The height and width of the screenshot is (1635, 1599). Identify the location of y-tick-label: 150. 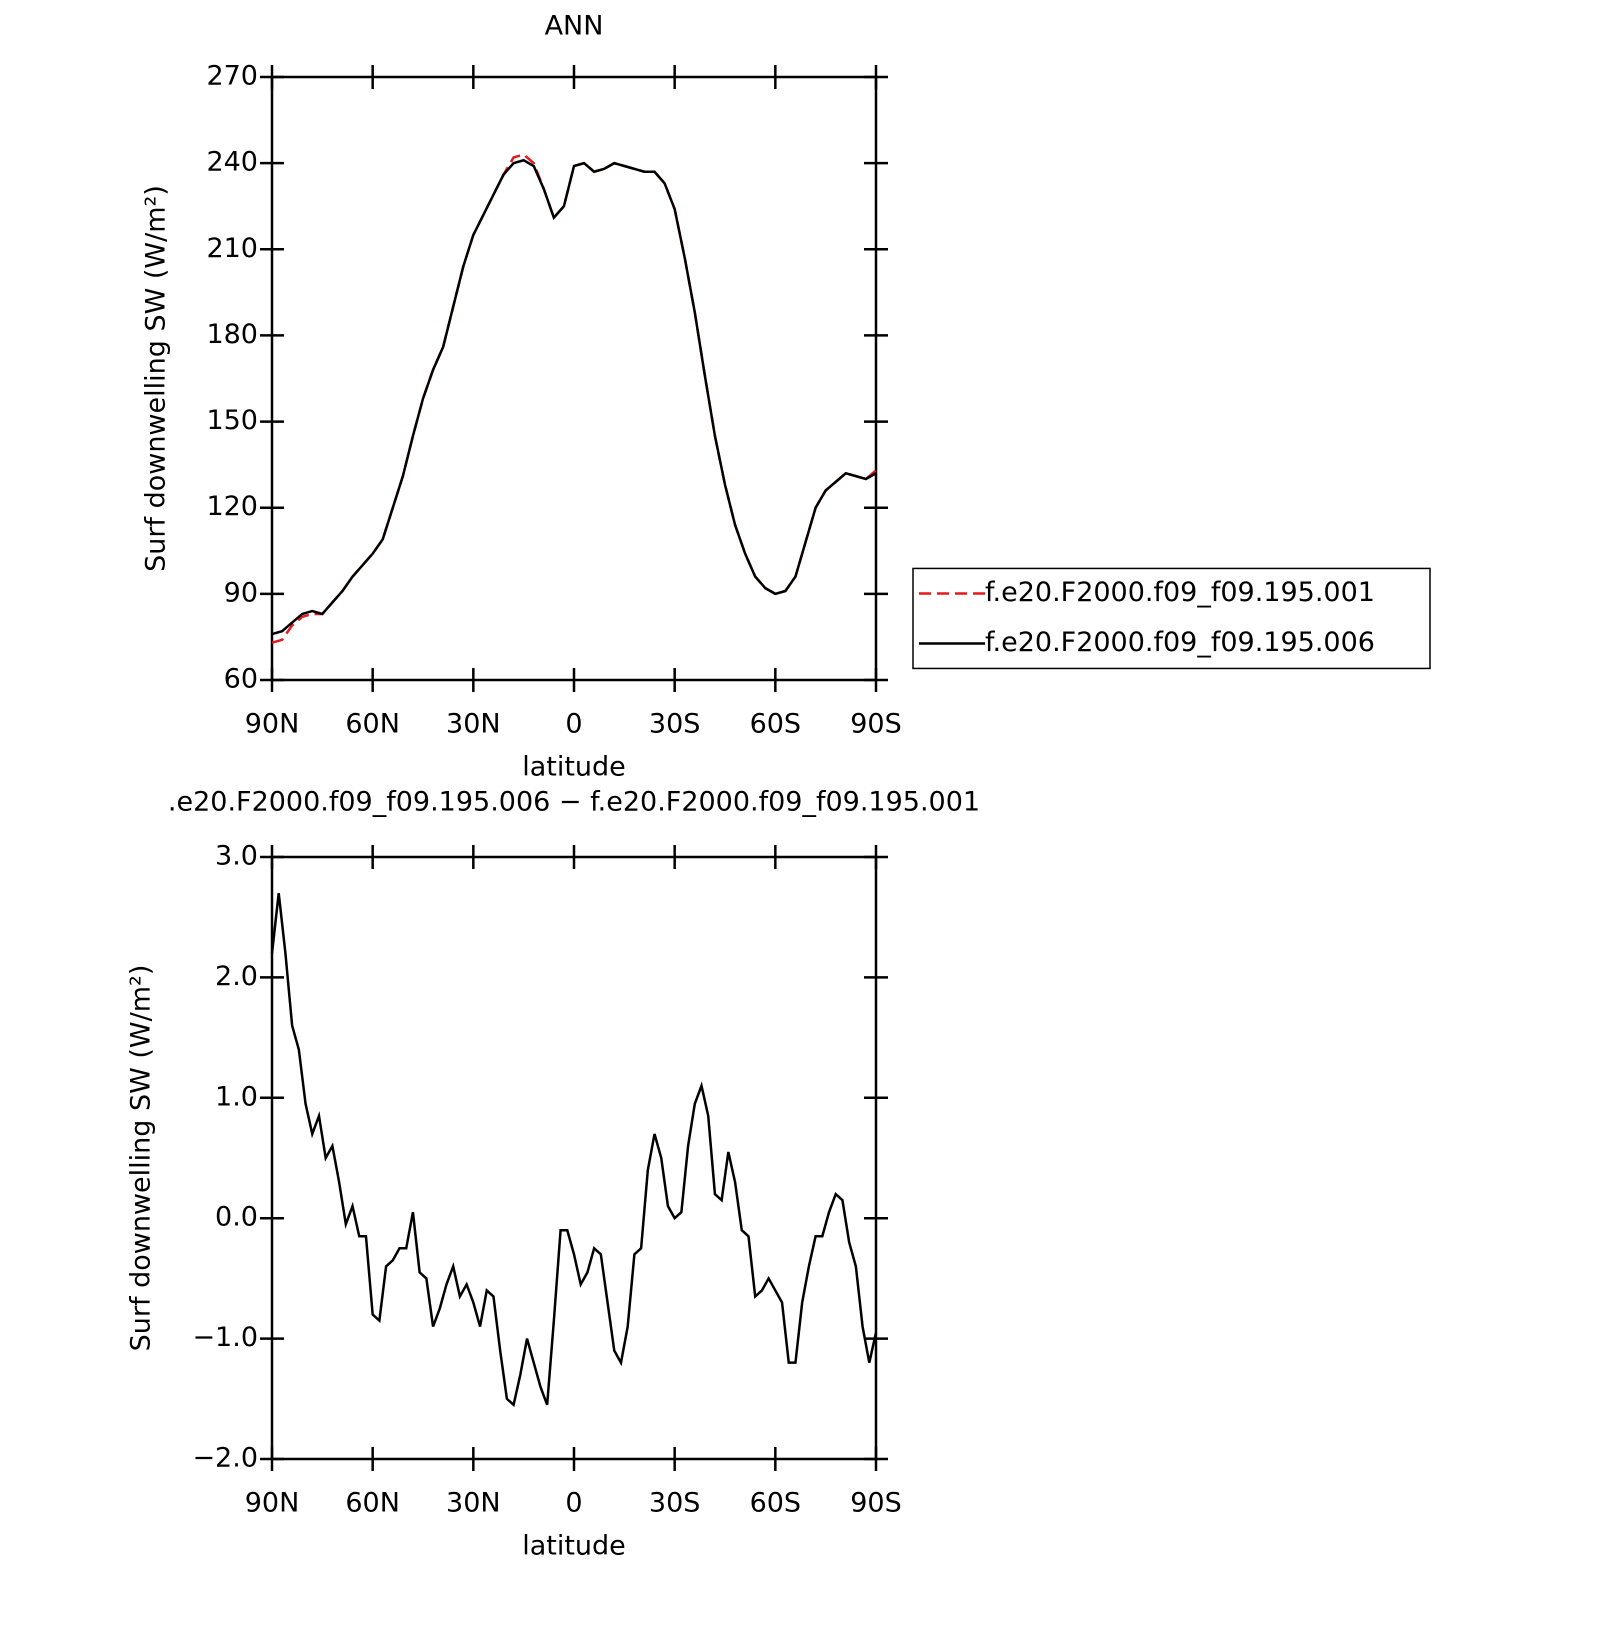
(232, 420).